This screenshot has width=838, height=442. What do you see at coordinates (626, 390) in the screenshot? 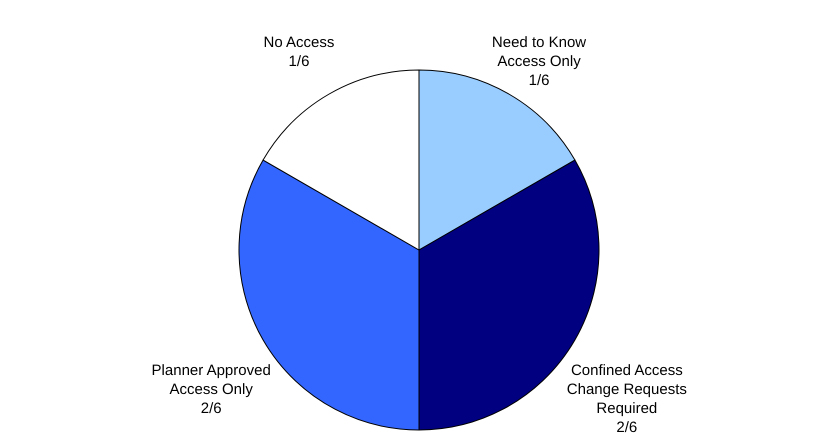
I see `slice-label: Confined Access Change Requests Required` at bounding box center [626, 390].